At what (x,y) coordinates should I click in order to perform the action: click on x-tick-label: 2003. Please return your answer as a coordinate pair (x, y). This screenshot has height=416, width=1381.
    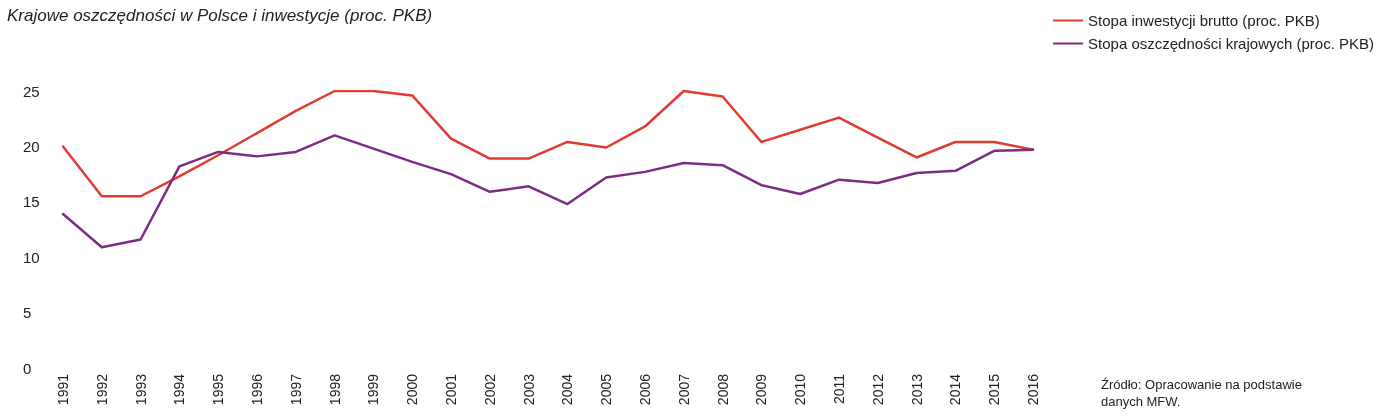
    Looking at the image, I should click on (528, 389).